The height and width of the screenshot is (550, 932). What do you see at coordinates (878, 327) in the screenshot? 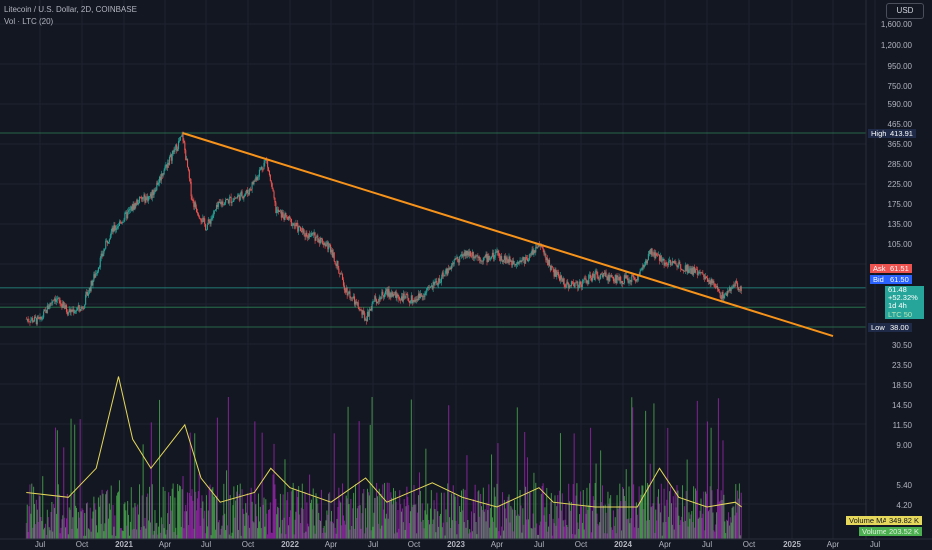
I see `low-label-tag: Low` at bounding box center [878, 327].